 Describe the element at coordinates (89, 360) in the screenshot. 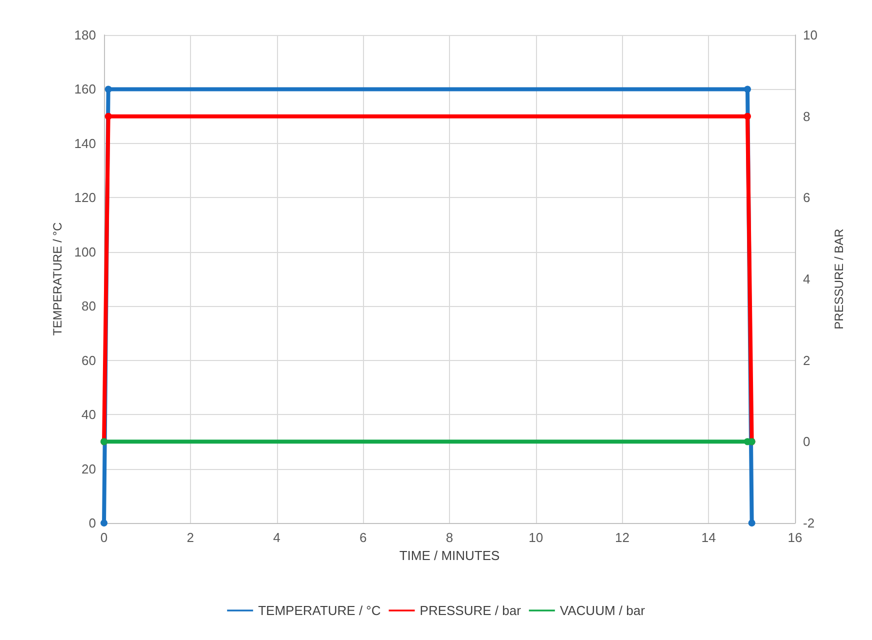

I see `y-tick-label: 60` at that location.